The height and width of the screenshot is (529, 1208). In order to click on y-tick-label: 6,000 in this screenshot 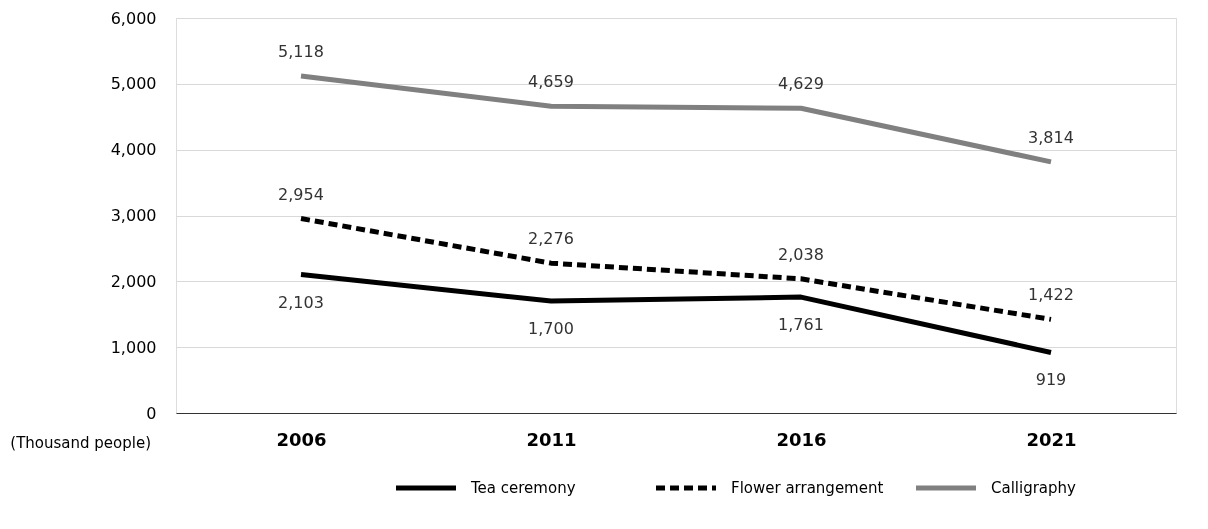, I will do `click(133, 18)`.